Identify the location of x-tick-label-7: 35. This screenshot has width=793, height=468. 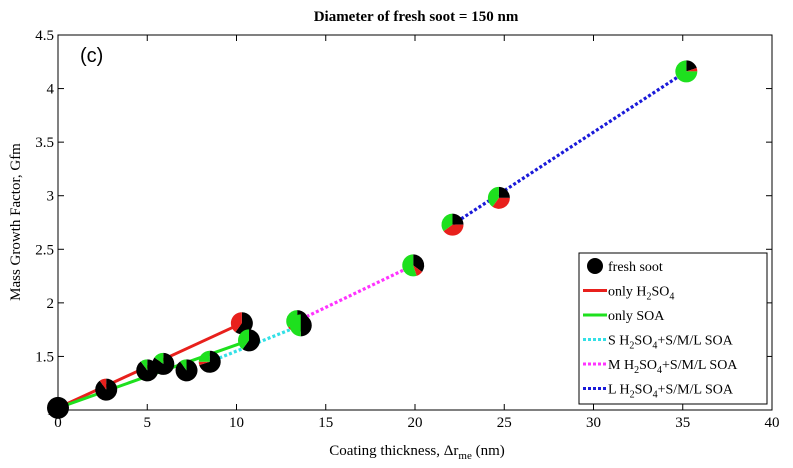
(682, 423).